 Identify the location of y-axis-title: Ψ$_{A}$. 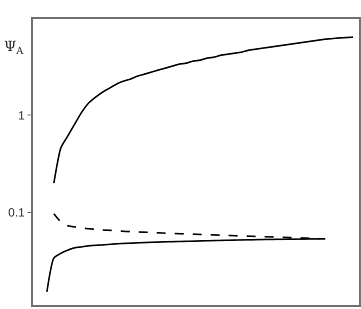
(14, 48).